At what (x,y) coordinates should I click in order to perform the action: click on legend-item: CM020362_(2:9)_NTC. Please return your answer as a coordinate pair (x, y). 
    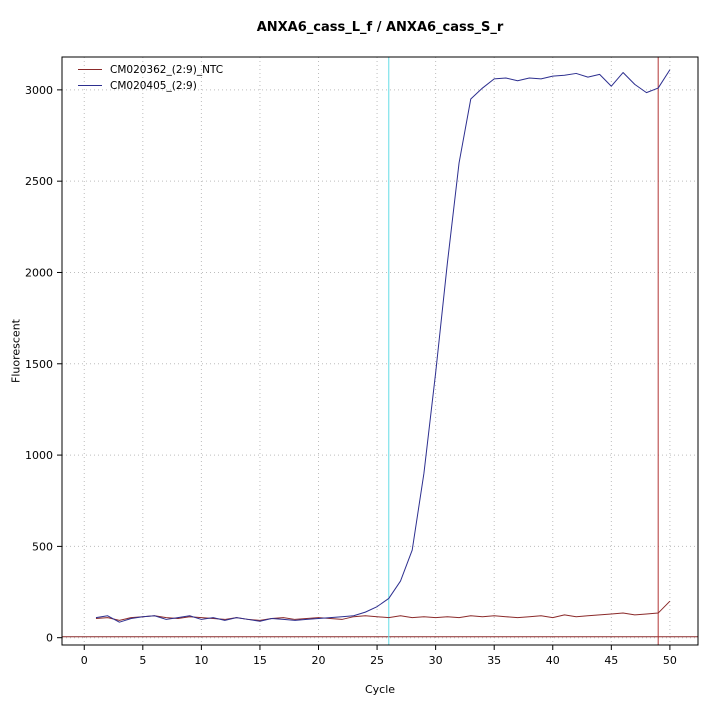
    Looking at the image, I should click on (150, 69).